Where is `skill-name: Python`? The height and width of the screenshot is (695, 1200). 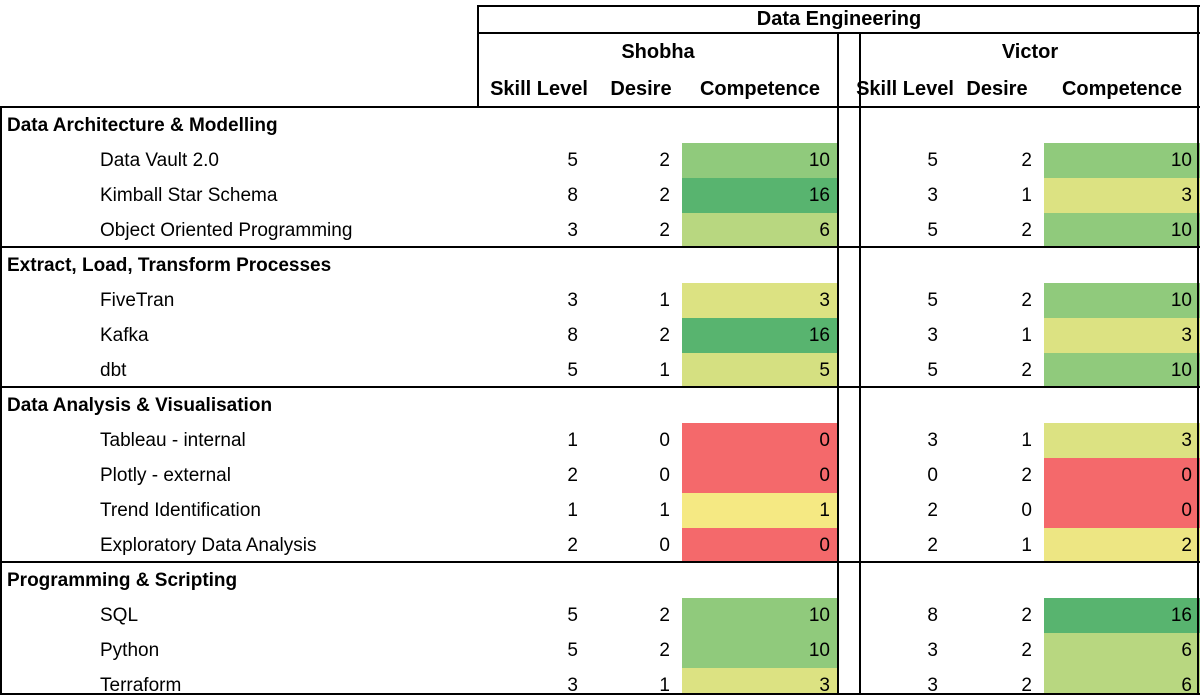 skill-name: Python is located at coordinates (130, 650).